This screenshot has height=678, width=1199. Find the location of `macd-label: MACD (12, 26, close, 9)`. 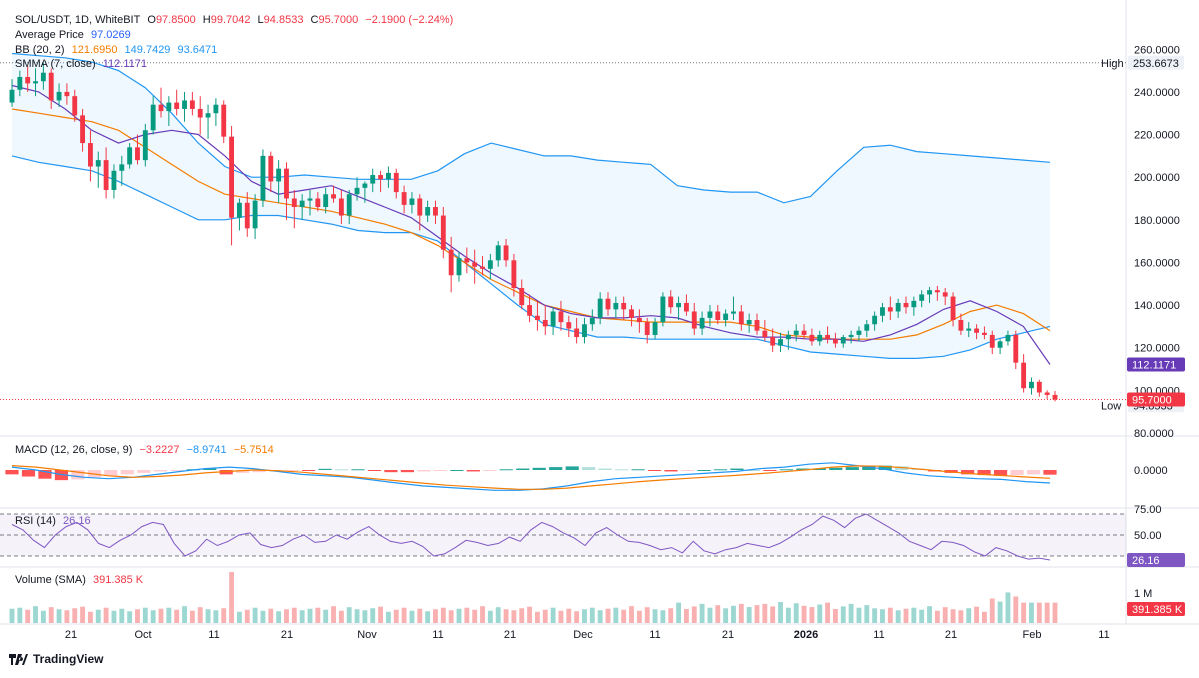

macd-label: MACD (12, 26, close, 9) is located at coordinates (74, 450).